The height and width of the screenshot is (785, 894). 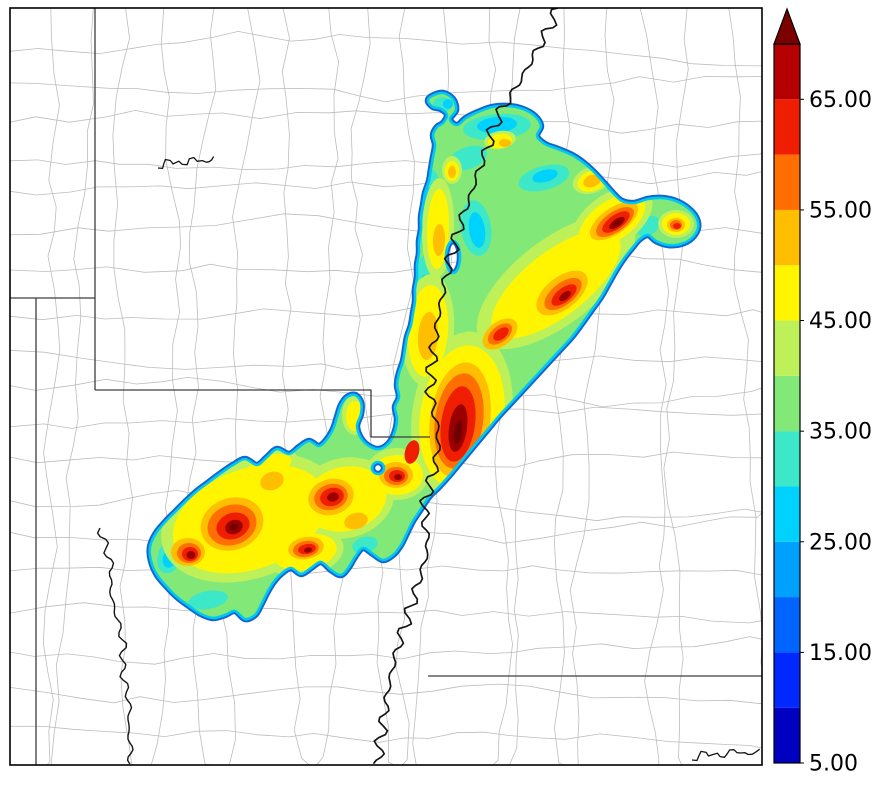 I want to click on colorbar-tick-label: 5.00, so click(x=833, y=764).